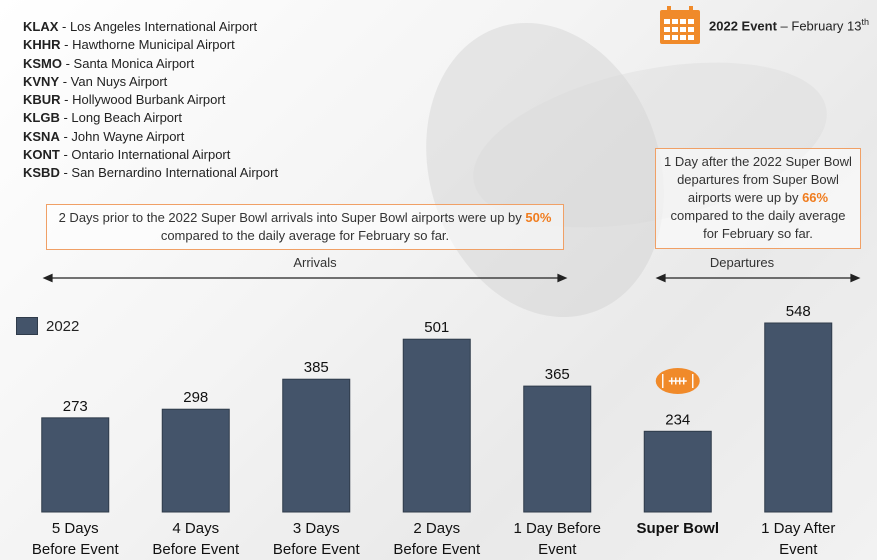 The width and height of the screenshot is (877, 560). Describe the element at coordinates (742, 262) in the screenshot. I see `departures-label: Departures` at that location.